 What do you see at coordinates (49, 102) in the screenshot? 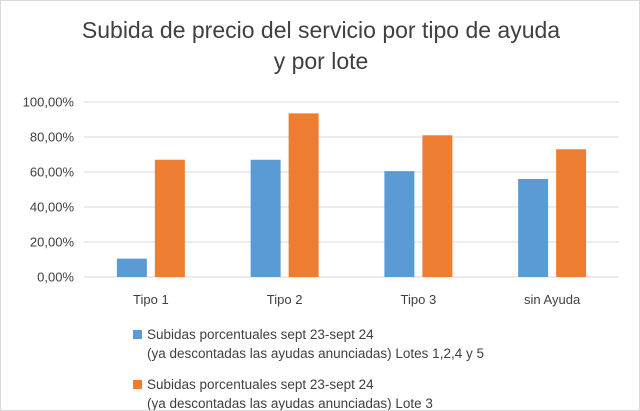
I see `y-tick-label: 100,00%` at bounding box center [49, 102].